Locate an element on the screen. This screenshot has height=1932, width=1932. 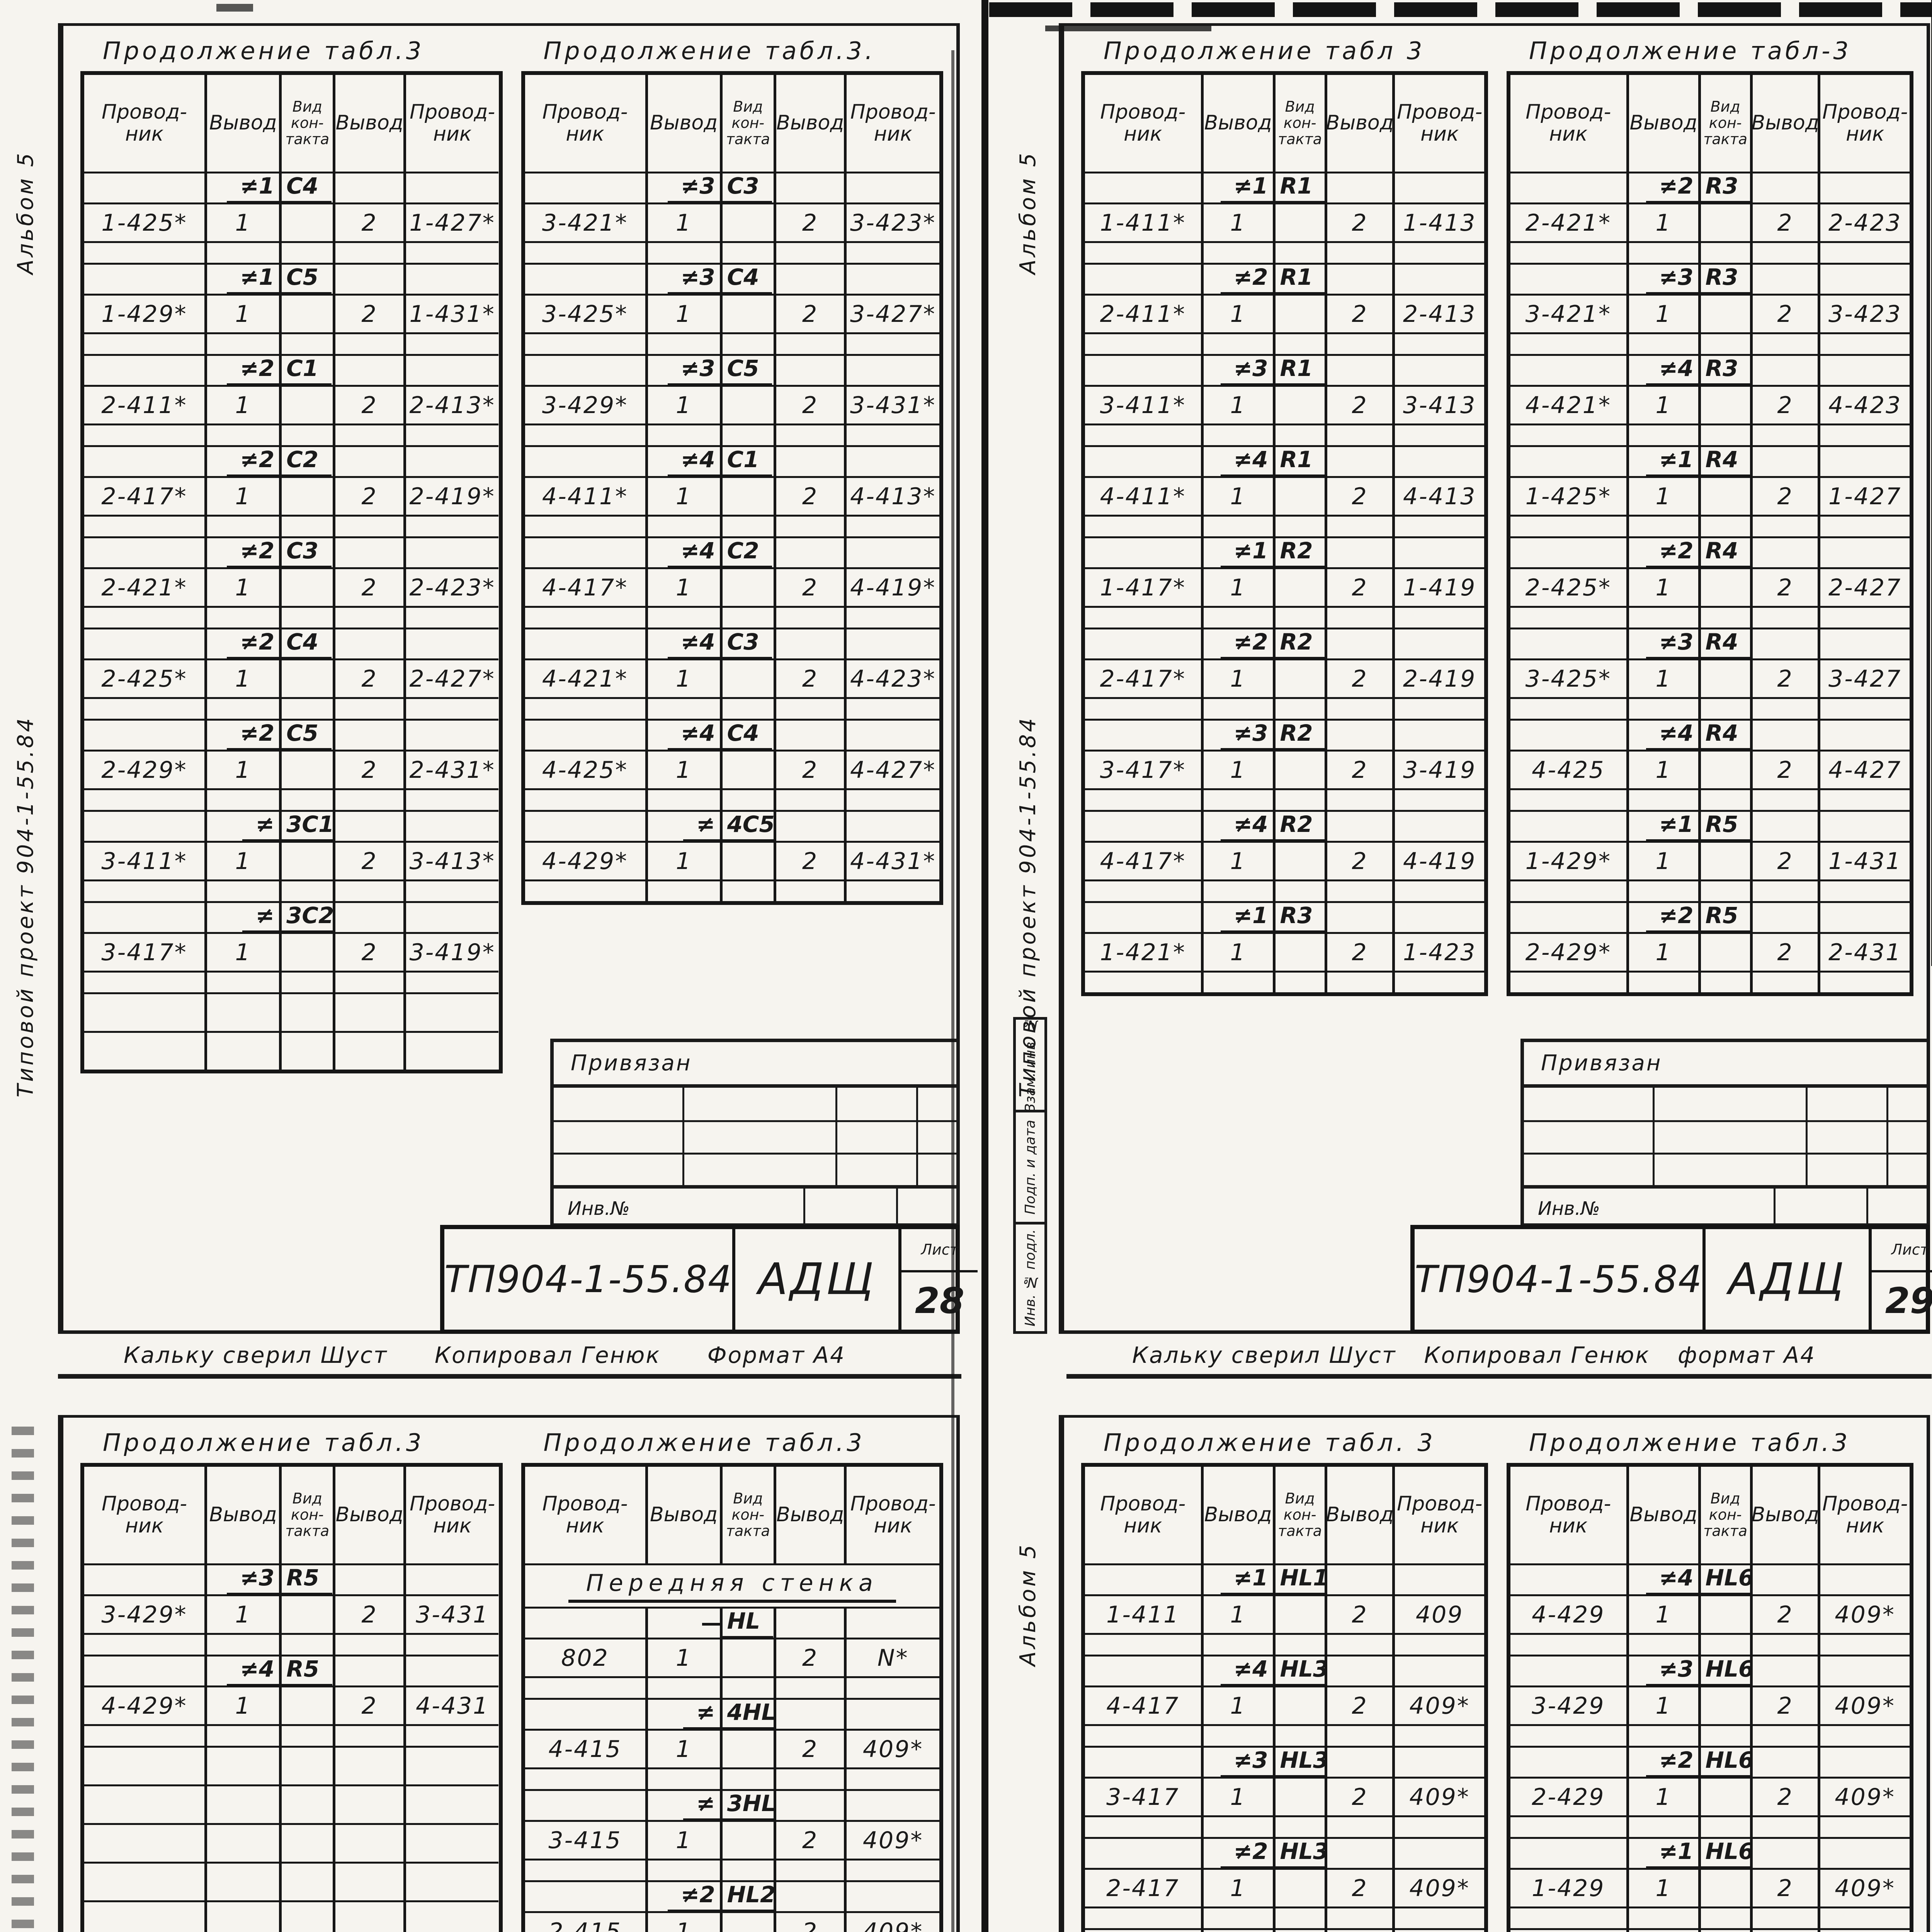
group-contact-id: R2 is located at coordinates (1298, 551).